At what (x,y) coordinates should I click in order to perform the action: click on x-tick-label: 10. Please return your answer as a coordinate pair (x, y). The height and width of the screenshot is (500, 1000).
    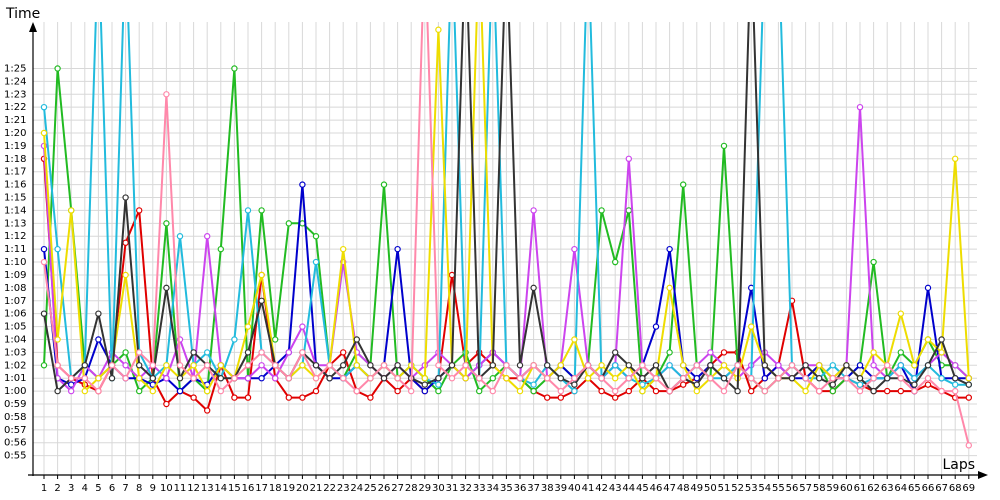
    Looking at the image, I should click on (166, 488).